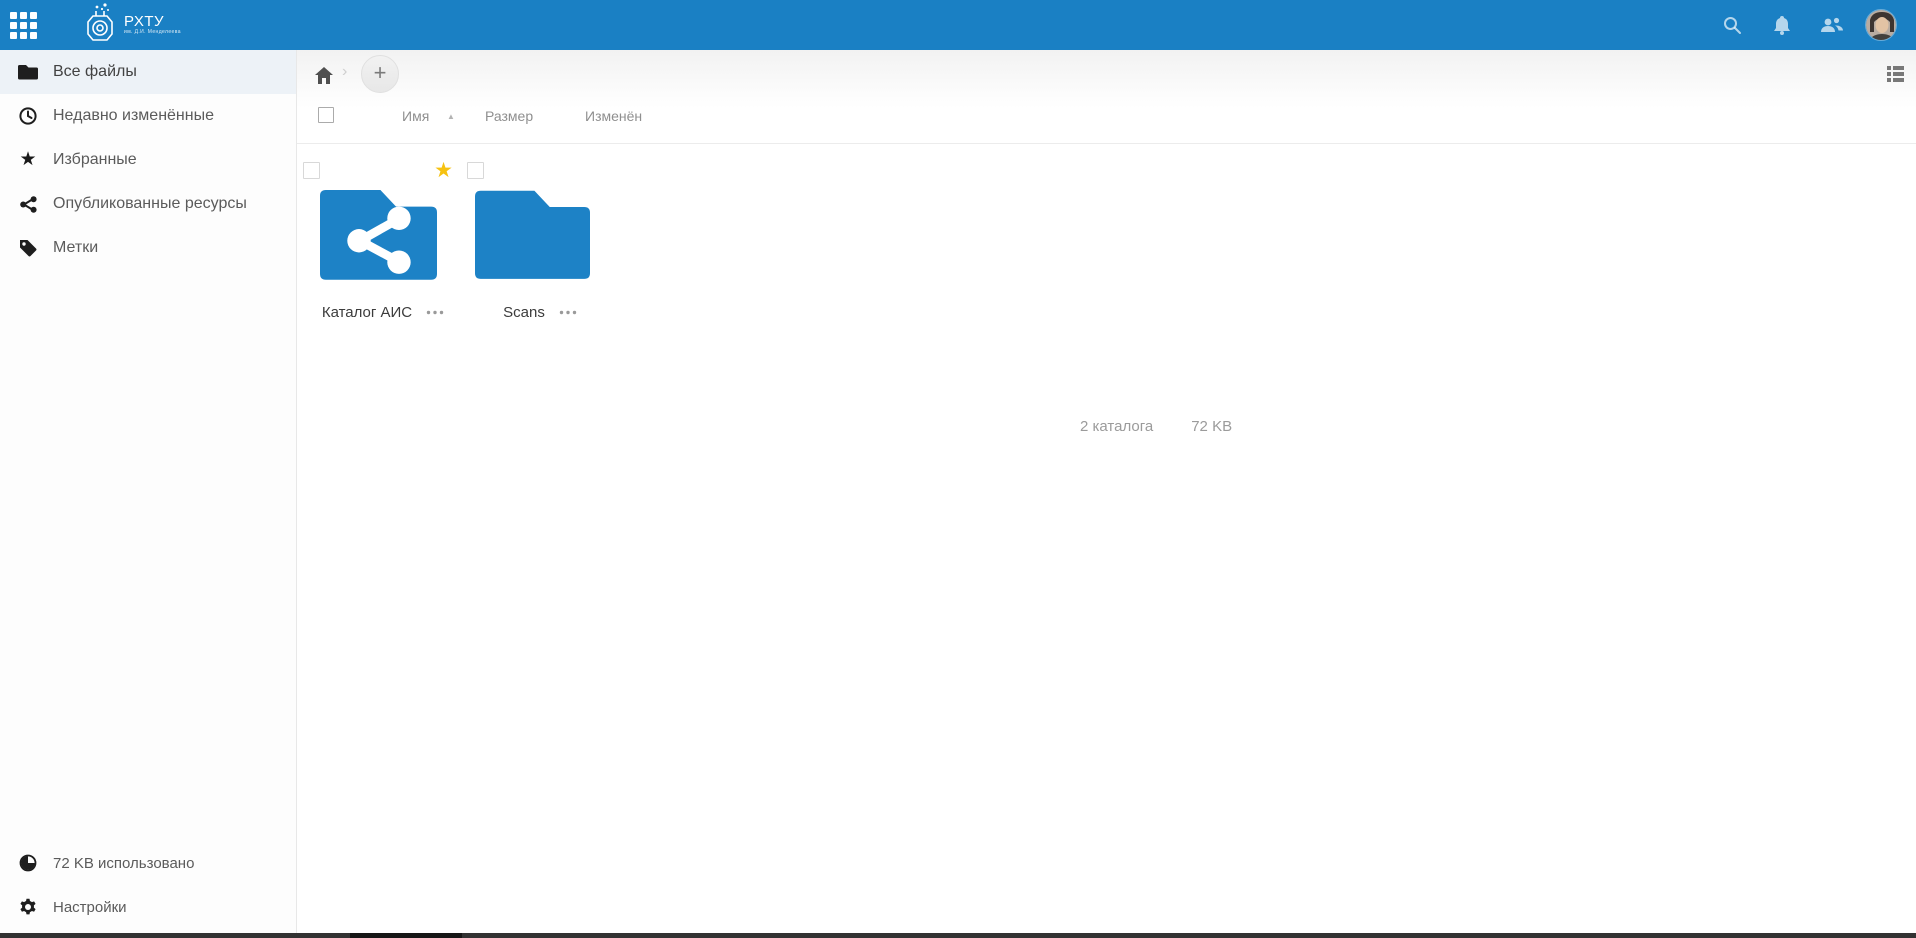 The height and width of the screenshot is (938, 1916). Describe the element at coordinates (406, 935) in the screenshot. I see `bottom-edge-segment` at that location.